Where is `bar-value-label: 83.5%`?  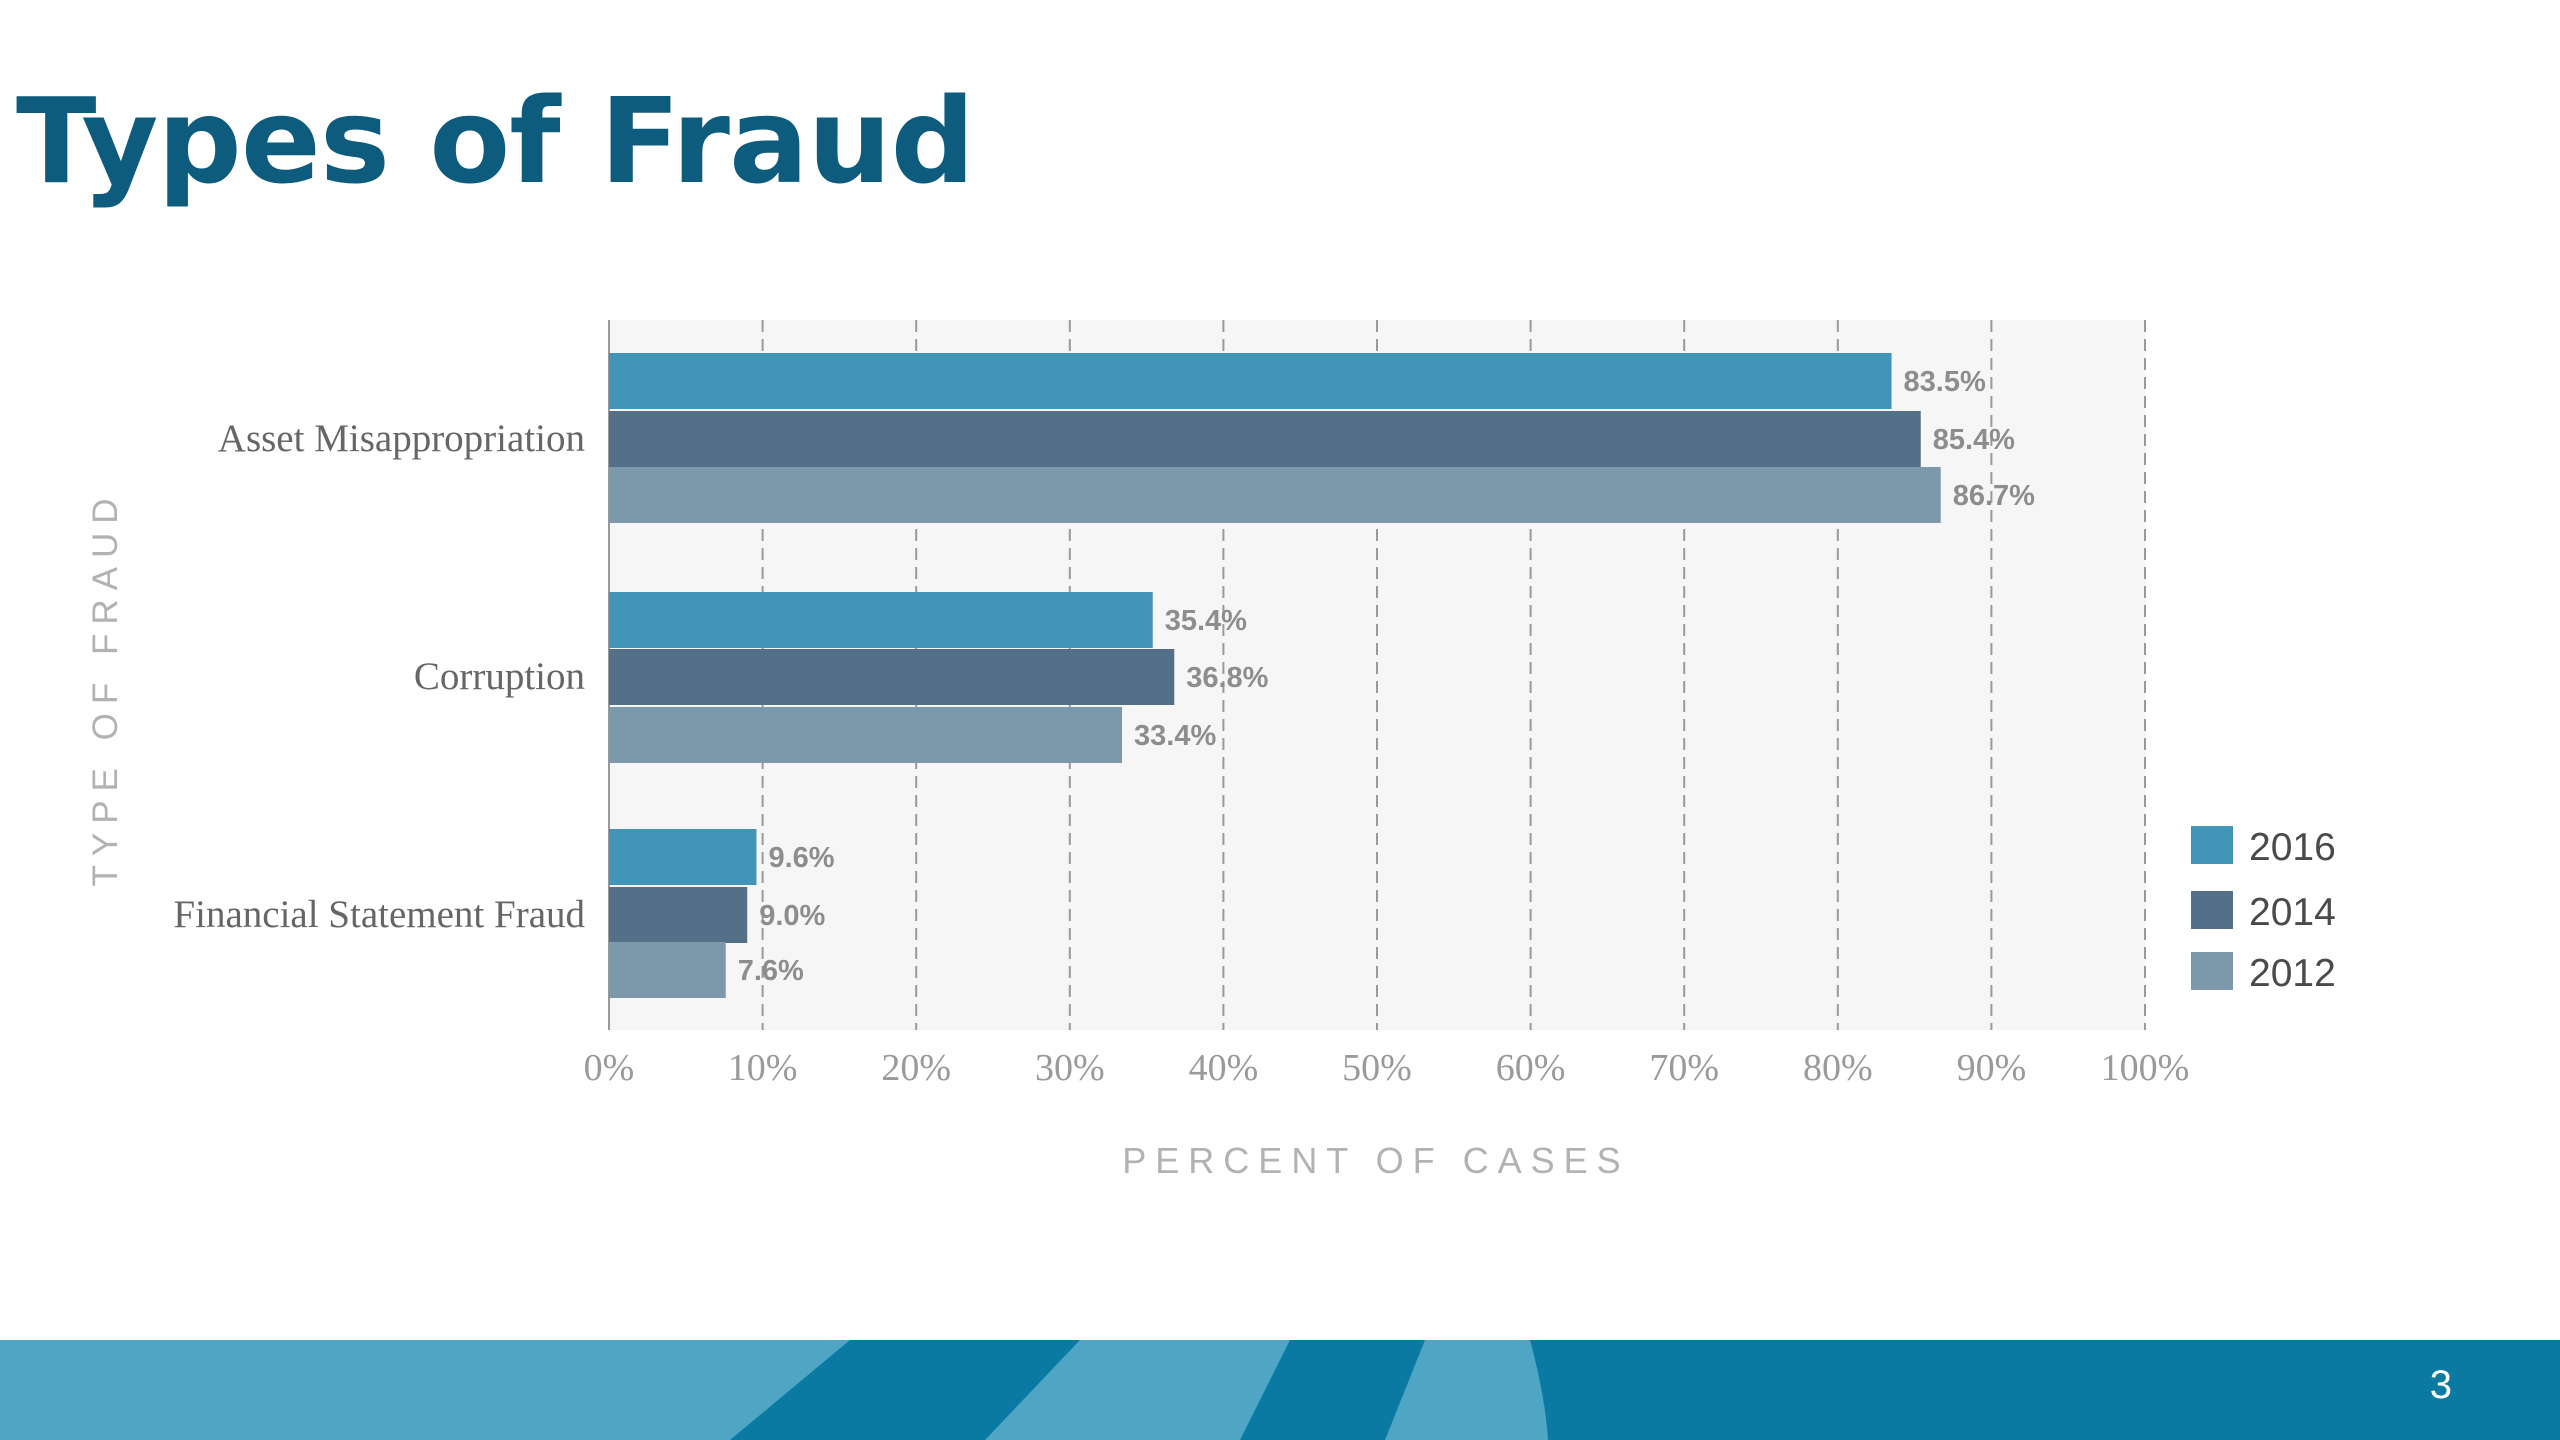 bar-value-label: 83.5% is located at coordinates (1945, 382).